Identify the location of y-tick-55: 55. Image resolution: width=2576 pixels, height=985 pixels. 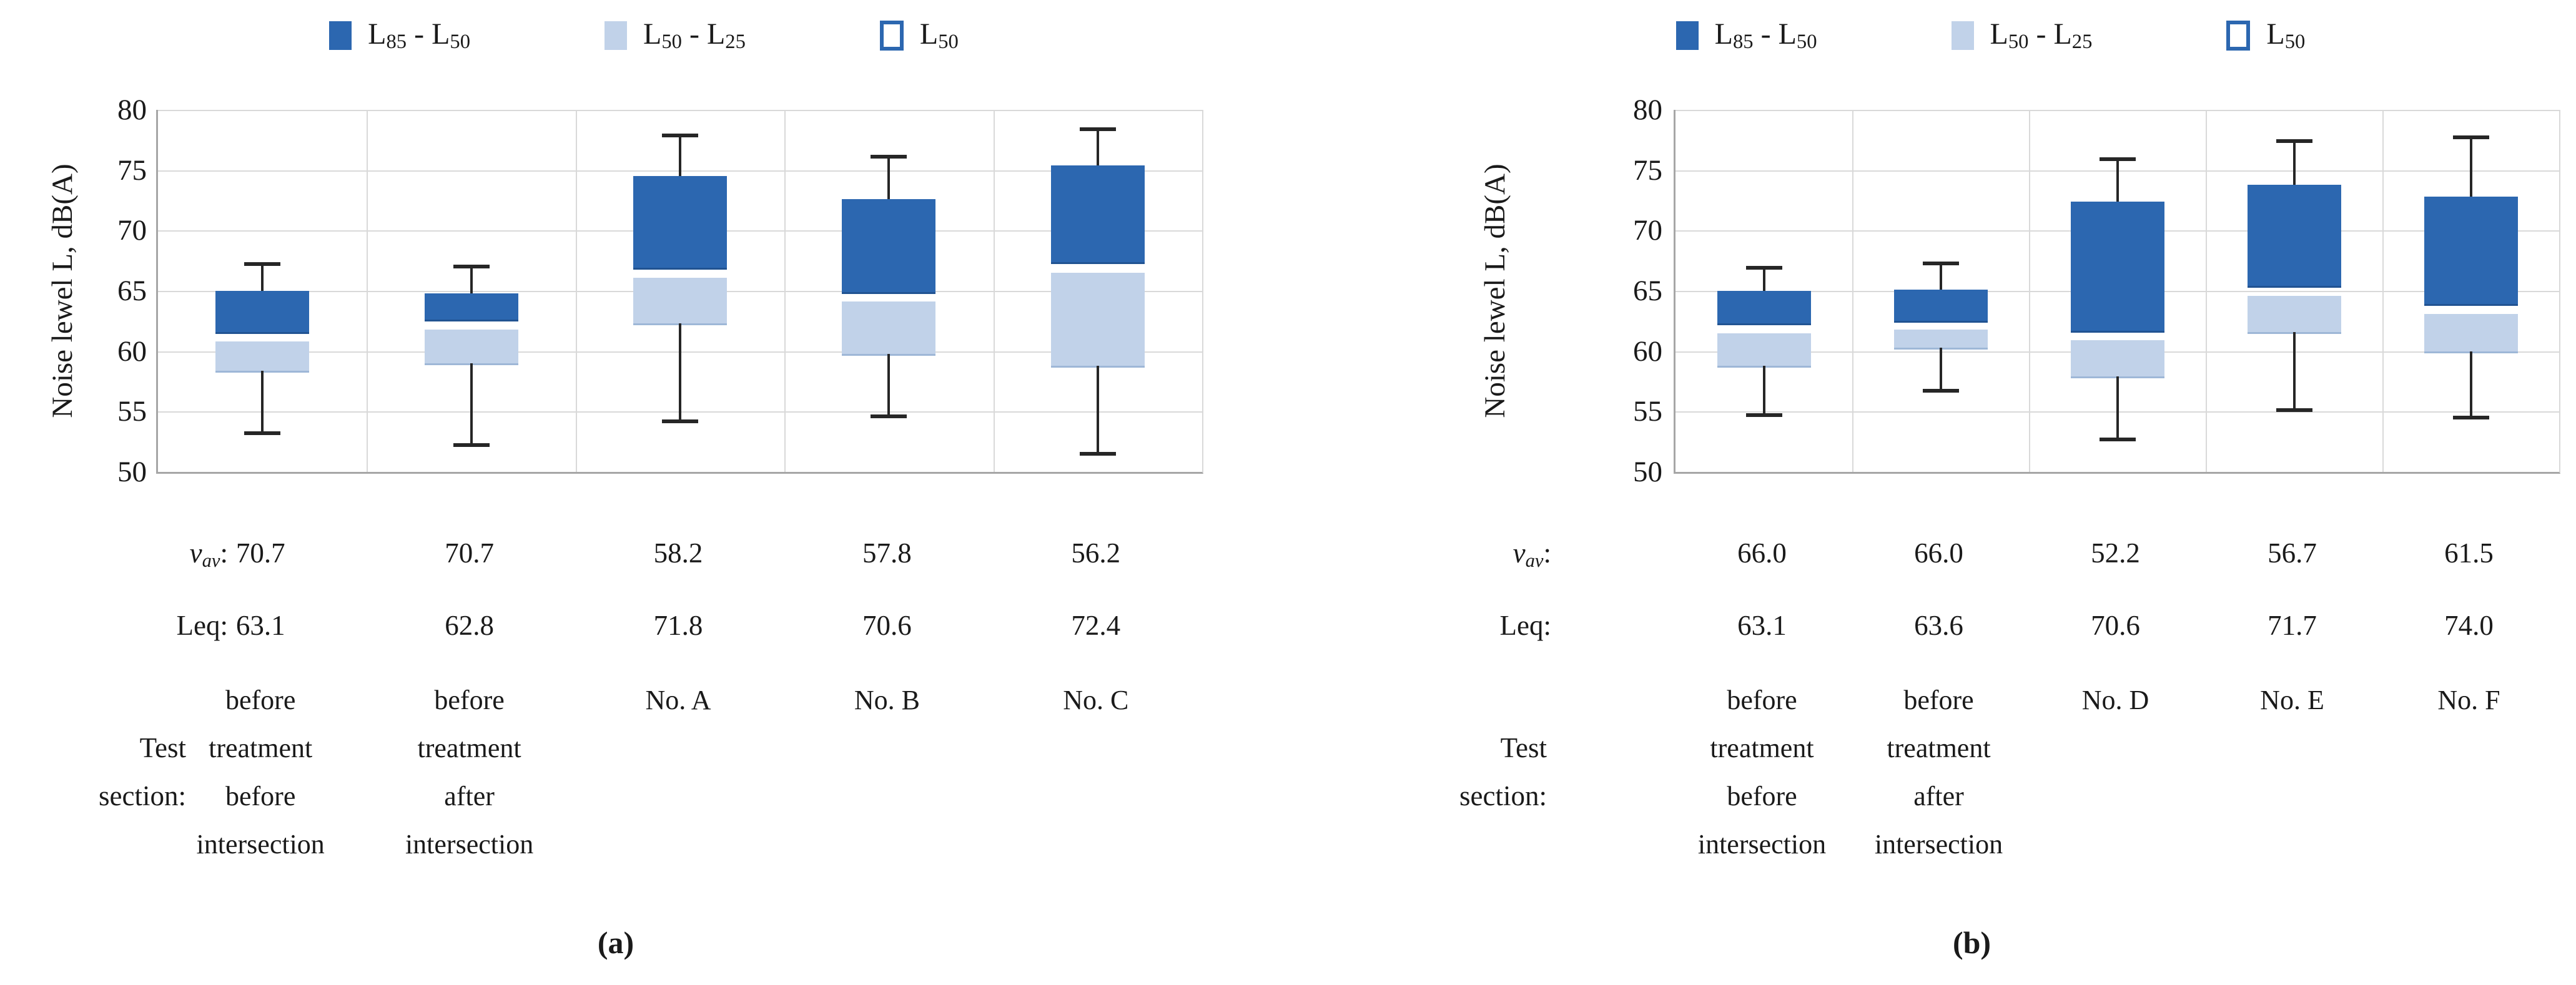
(132, 412).